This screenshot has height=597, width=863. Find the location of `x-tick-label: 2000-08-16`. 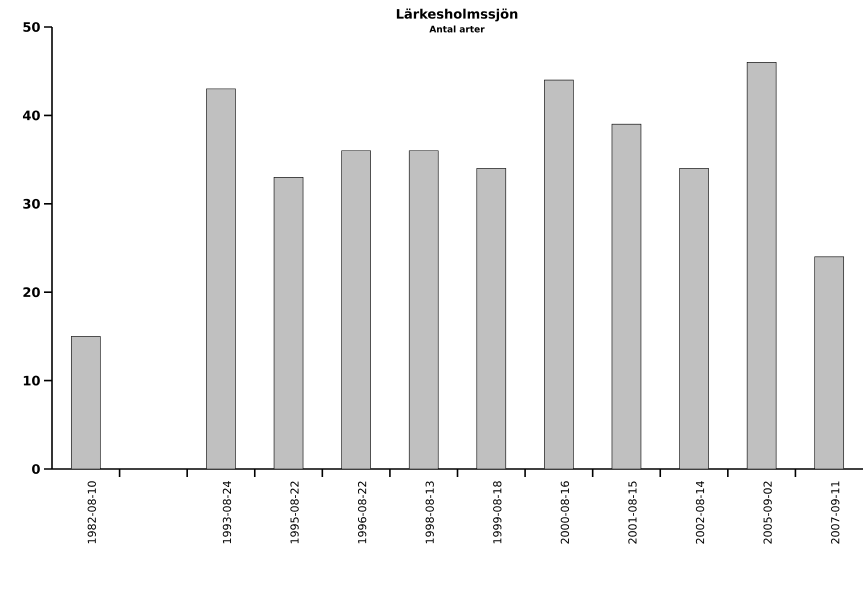

x-tick-label: 2000-08-16 is located at coordinates (565, 512).